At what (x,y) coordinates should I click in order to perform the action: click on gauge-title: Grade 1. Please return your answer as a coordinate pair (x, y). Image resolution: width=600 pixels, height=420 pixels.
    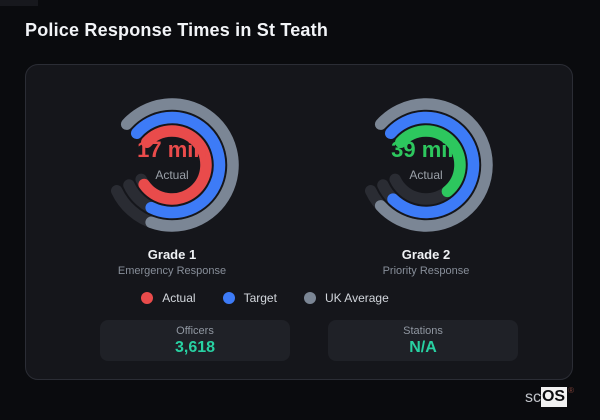
    Looking at the image, I should click on (172, 254).